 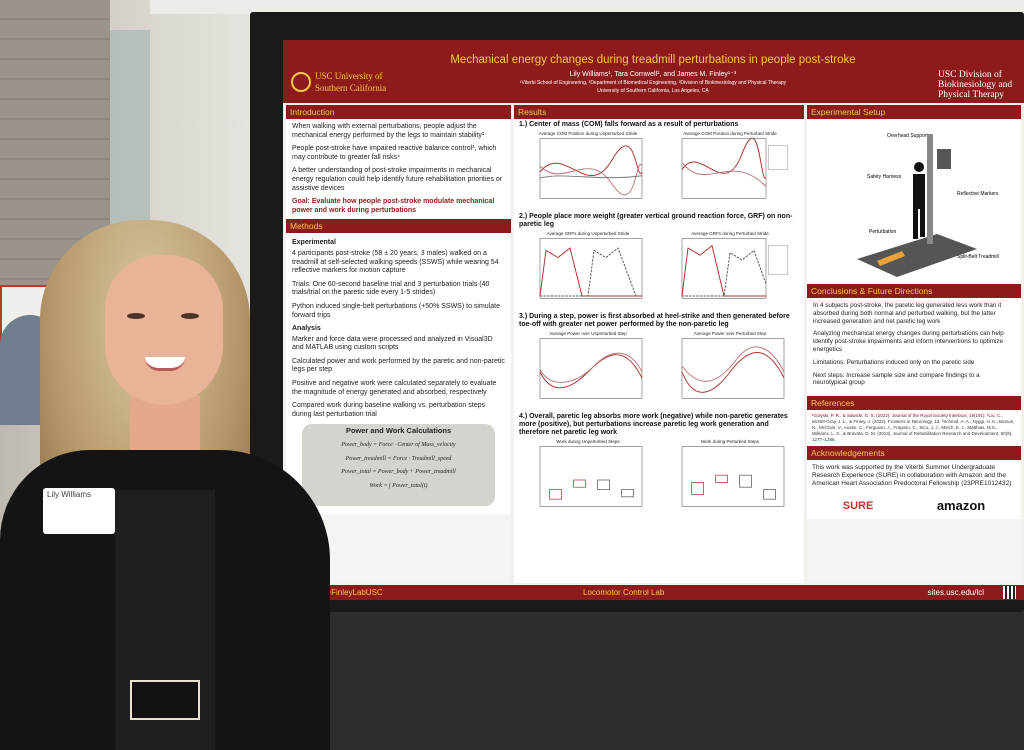 What do you see at coordinates (914, 506) in the screenshot?
I see `sponsor-logos: SURE amazon` at bounding box center [914, 506].